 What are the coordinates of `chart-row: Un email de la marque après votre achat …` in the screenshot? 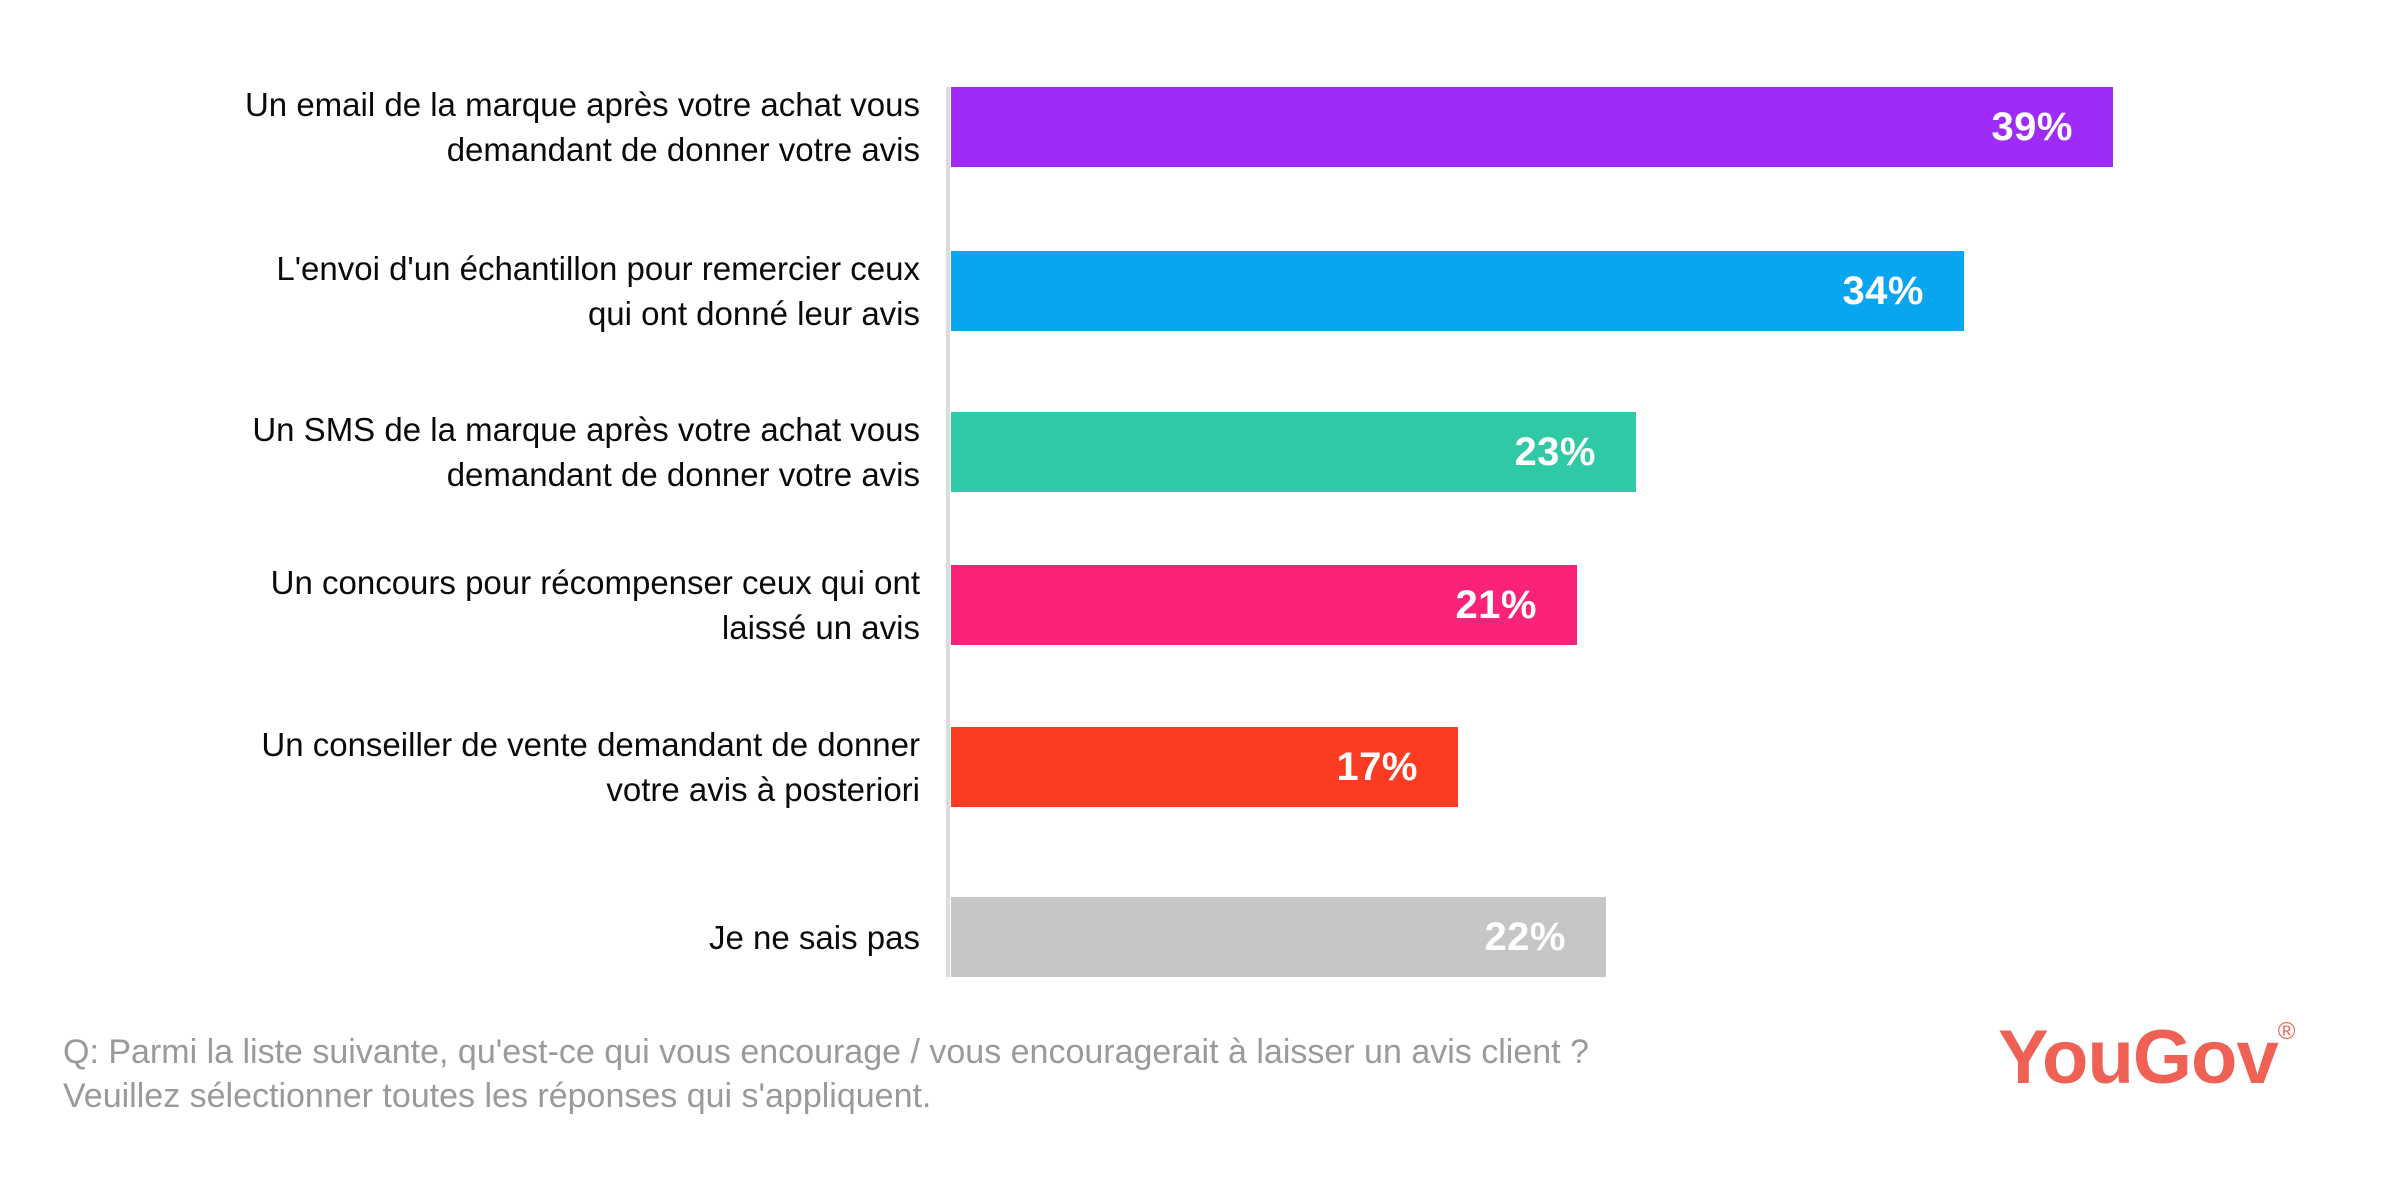 It's located at (1230, 127).